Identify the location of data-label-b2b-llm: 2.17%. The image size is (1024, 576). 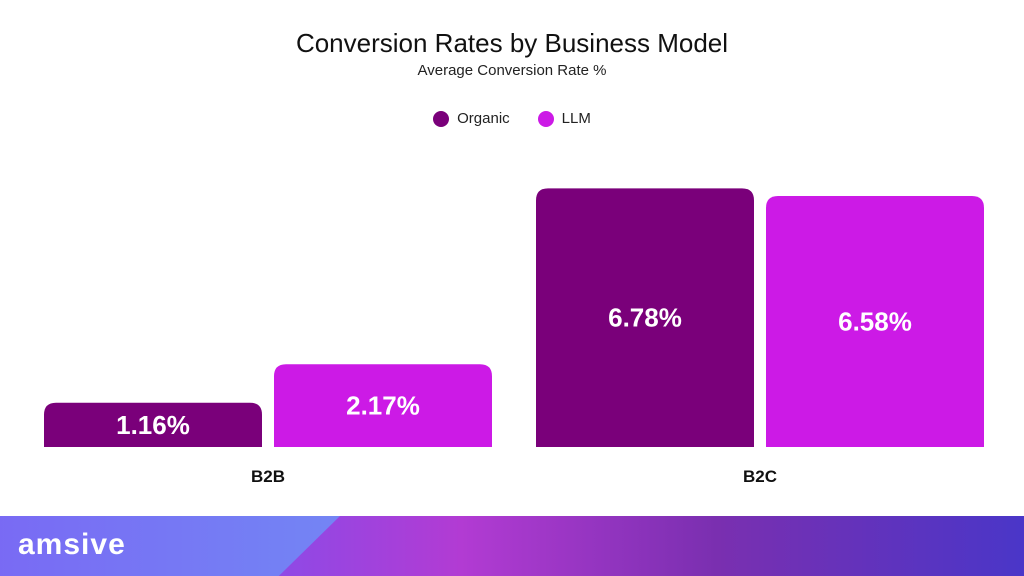
(383, 406).